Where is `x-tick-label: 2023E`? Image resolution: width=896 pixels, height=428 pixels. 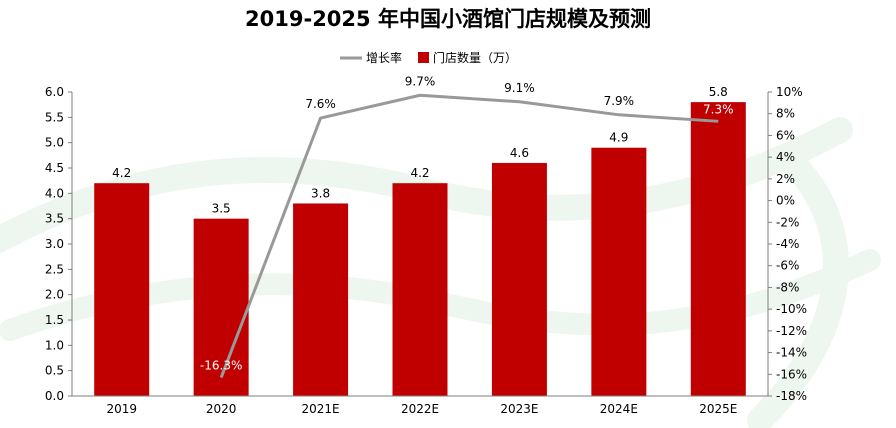
x-tick-label: 2023E is located at coordinates (519, 409).